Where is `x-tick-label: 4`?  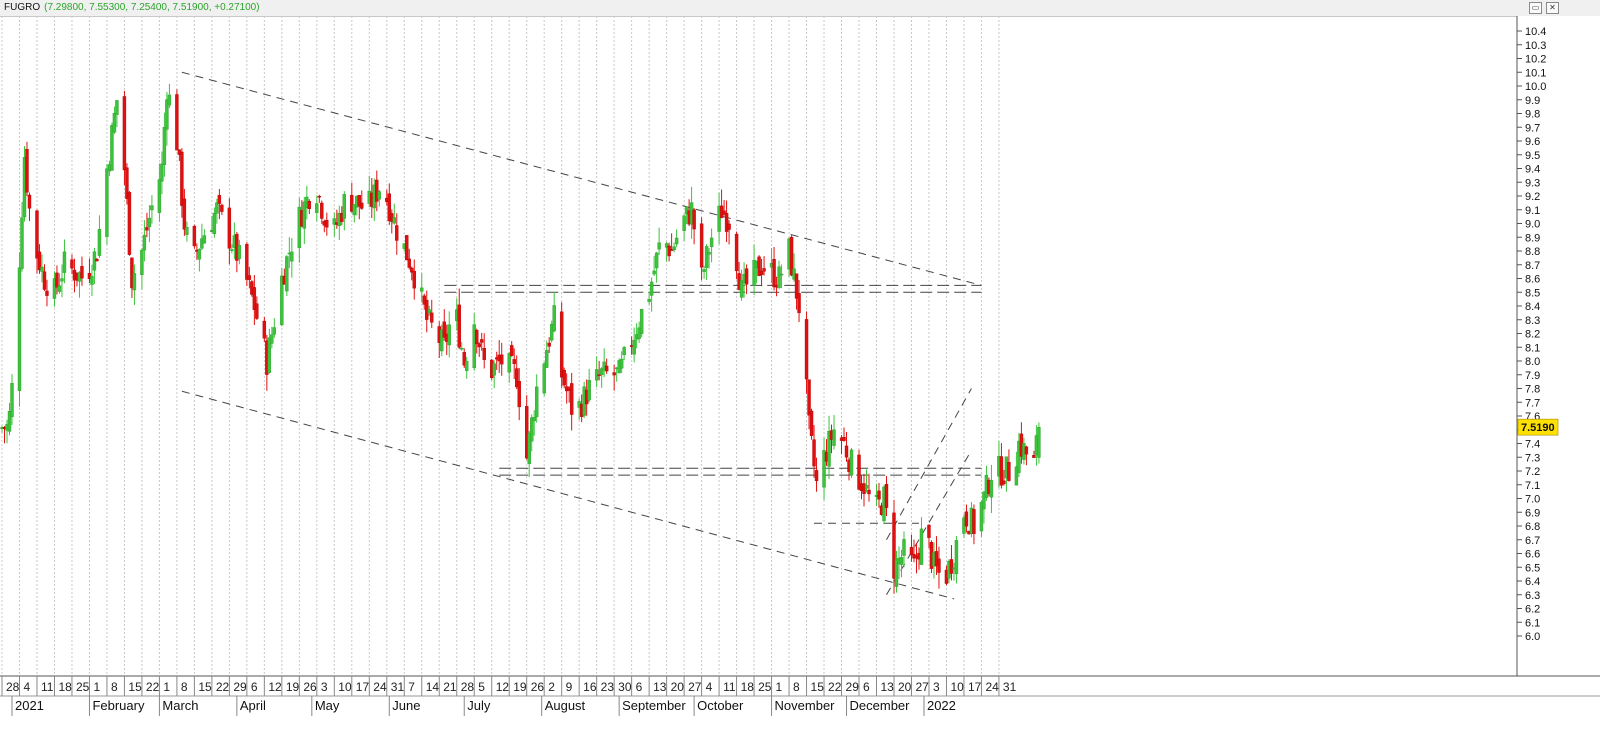
x-tick-label: 4 is located at coordinates (709, 687).